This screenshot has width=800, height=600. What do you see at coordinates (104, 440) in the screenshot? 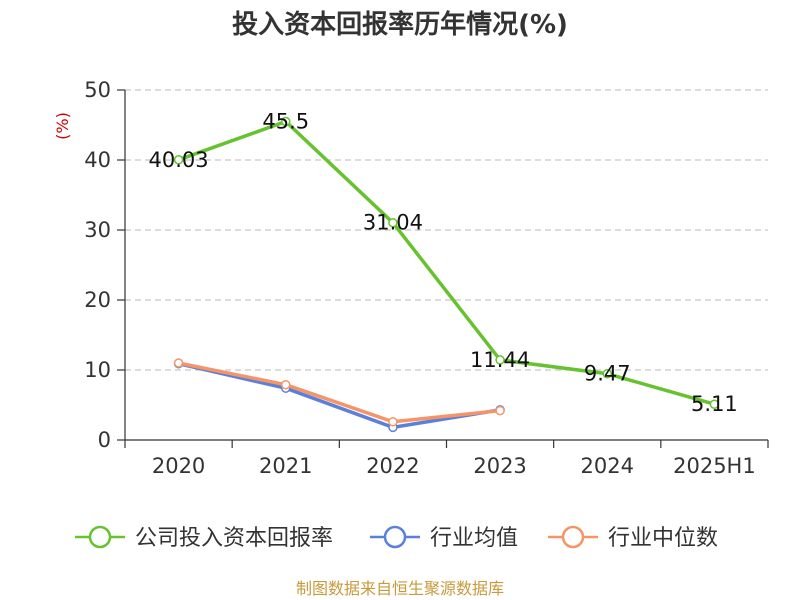
I see `y-tick-label: 0` at bounding box center [104, 440].